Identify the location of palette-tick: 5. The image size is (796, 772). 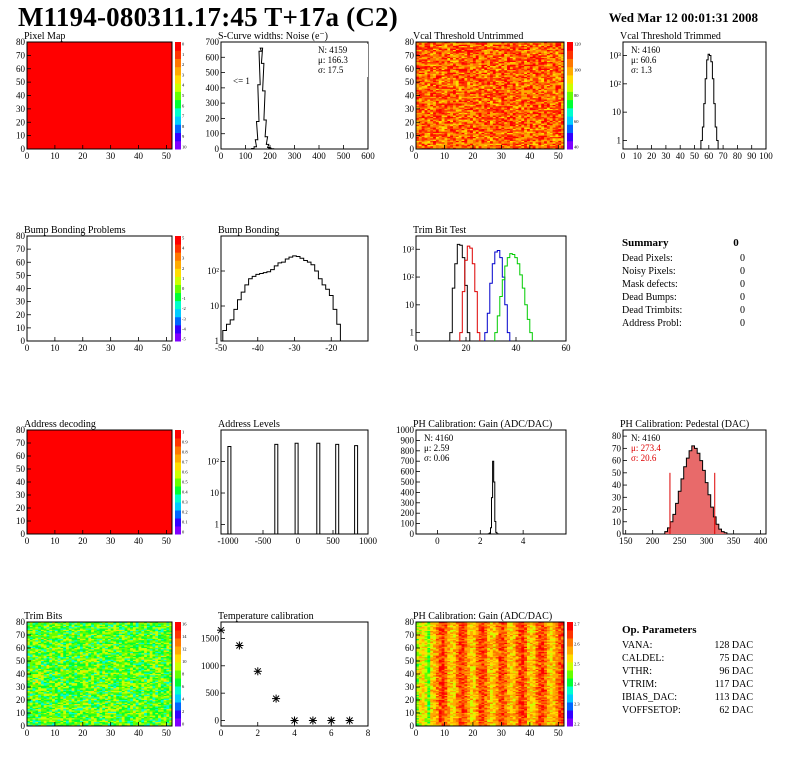
(183, 95).